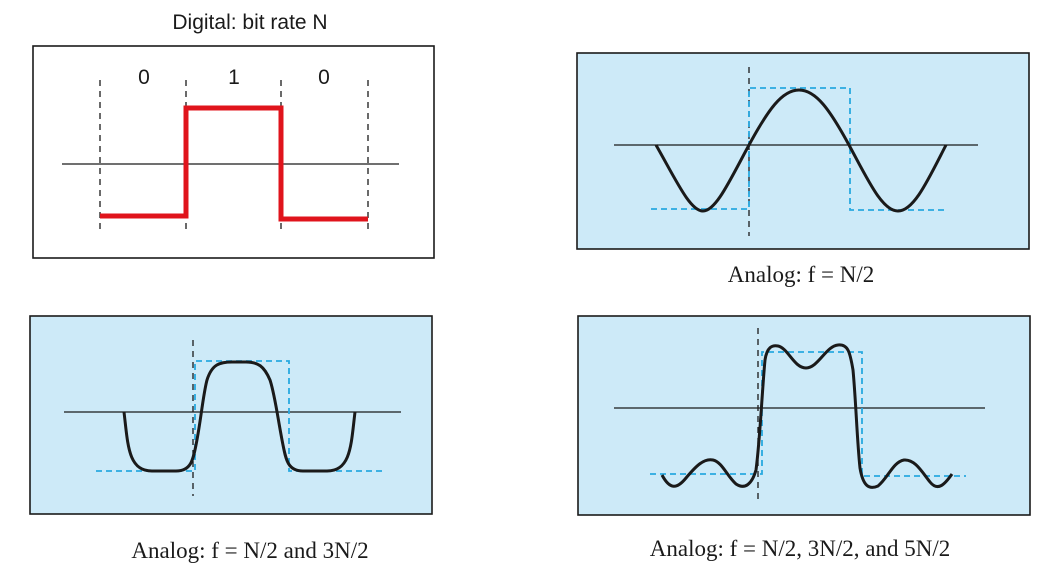  I want to click on bit-label-2: 0, so click(324, 77).